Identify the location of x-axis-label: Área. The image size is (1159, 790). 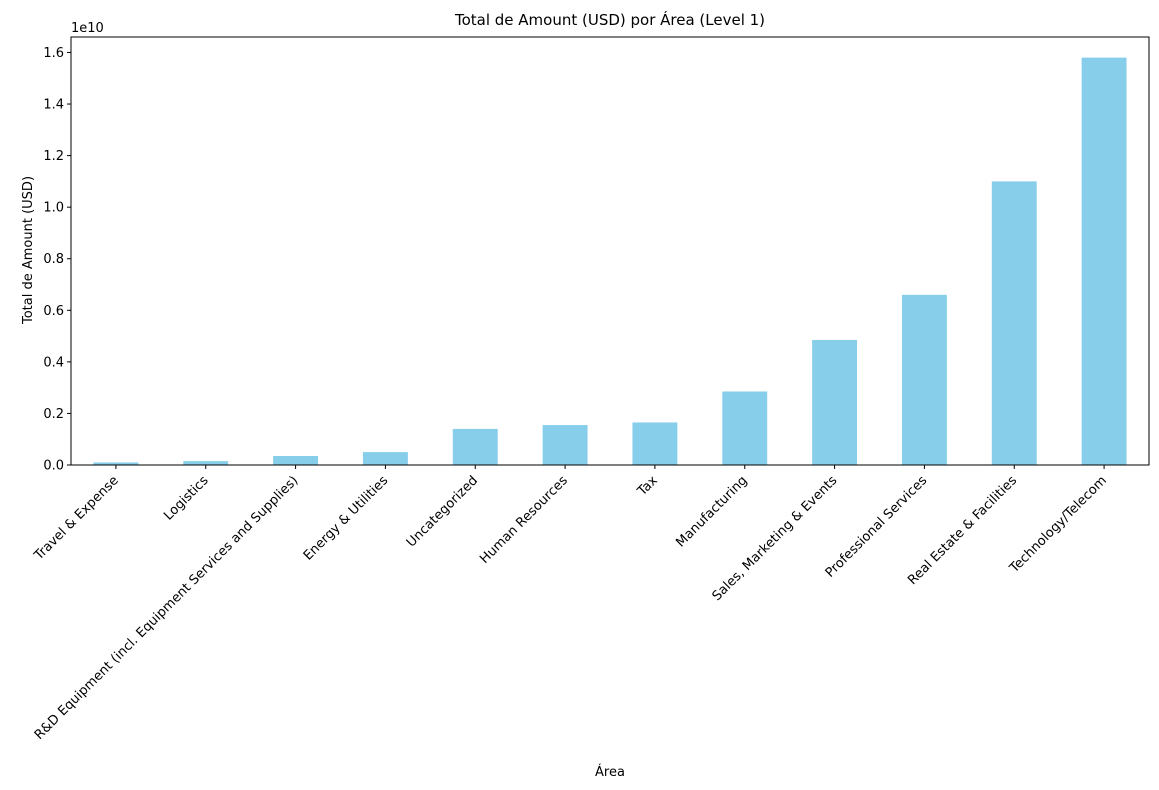
(610, 772).